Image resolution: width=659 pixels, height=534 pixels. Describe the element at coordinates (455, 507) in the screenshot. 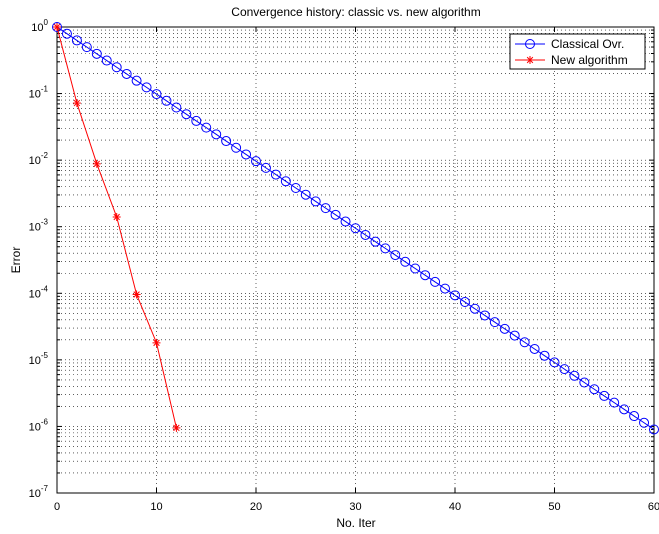

I see `x-tick-label: 40` at that location.